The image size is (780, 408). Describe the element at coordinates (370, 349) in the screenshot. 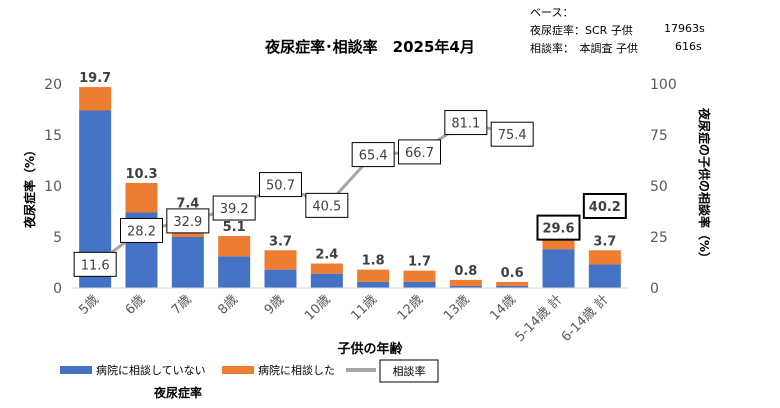

I see `x-axis-label: 子供の年齢` at that location.